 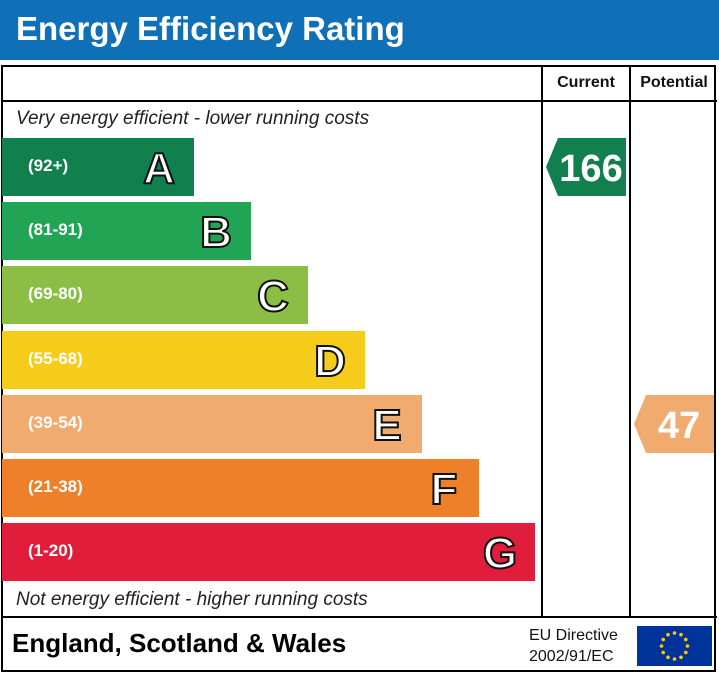 I want to click on rating-band-b: (81-91) B, so click(x=126, y=231).